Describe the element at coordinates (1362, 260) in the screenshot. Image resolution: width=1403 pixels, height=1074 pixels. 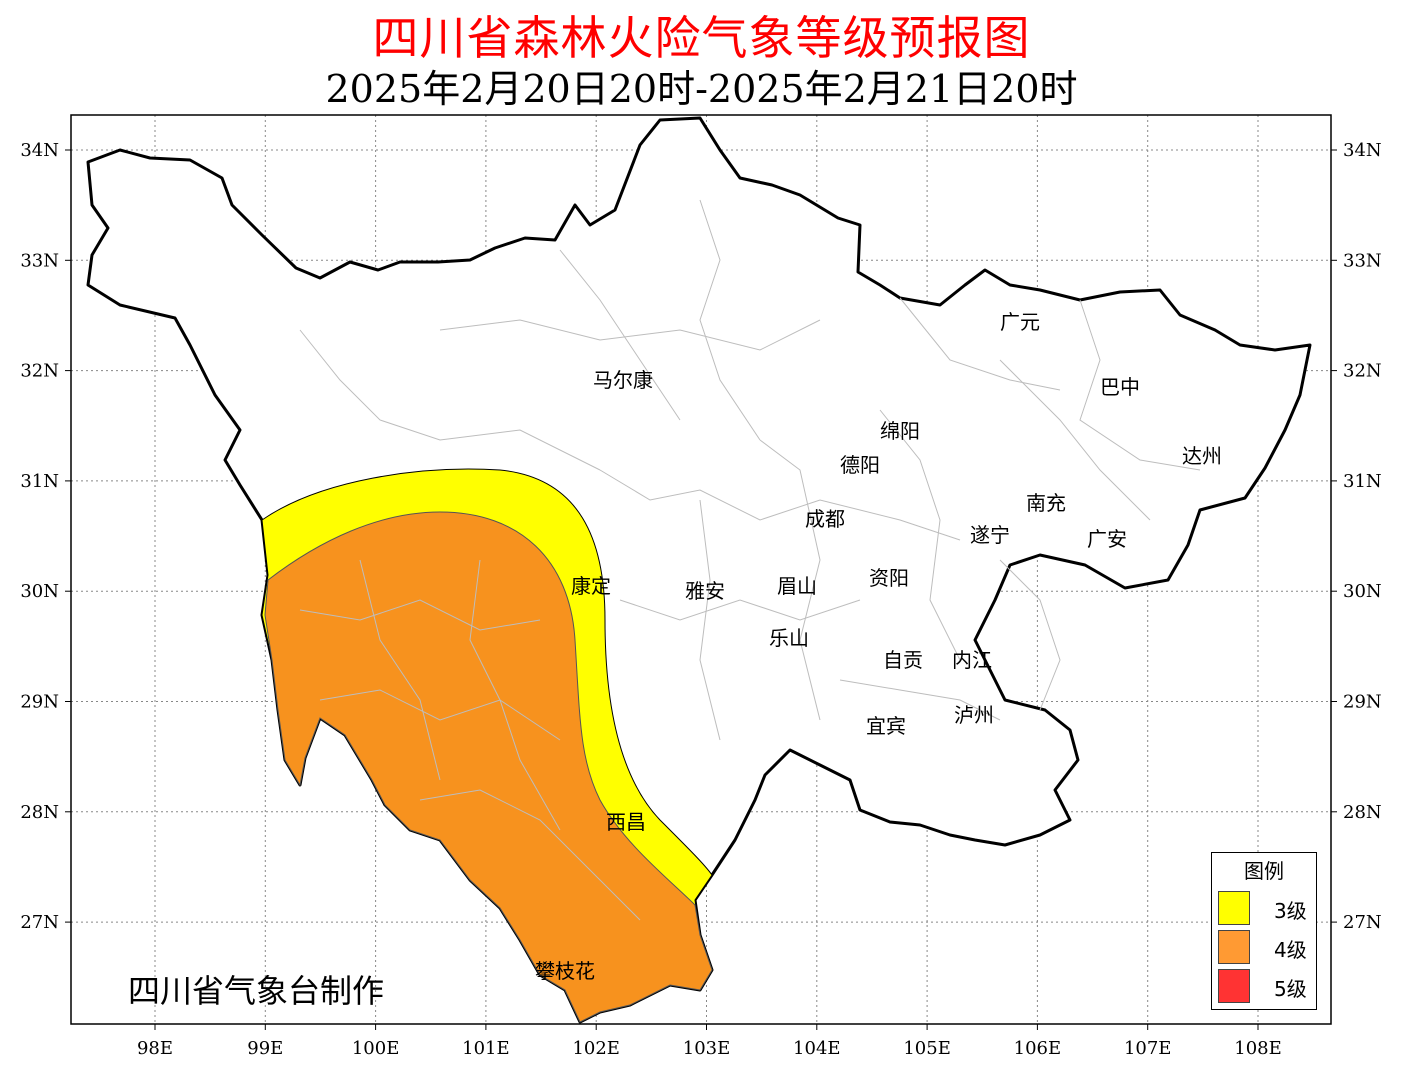
I see `lat-tick-label-right: 33N` at that location.